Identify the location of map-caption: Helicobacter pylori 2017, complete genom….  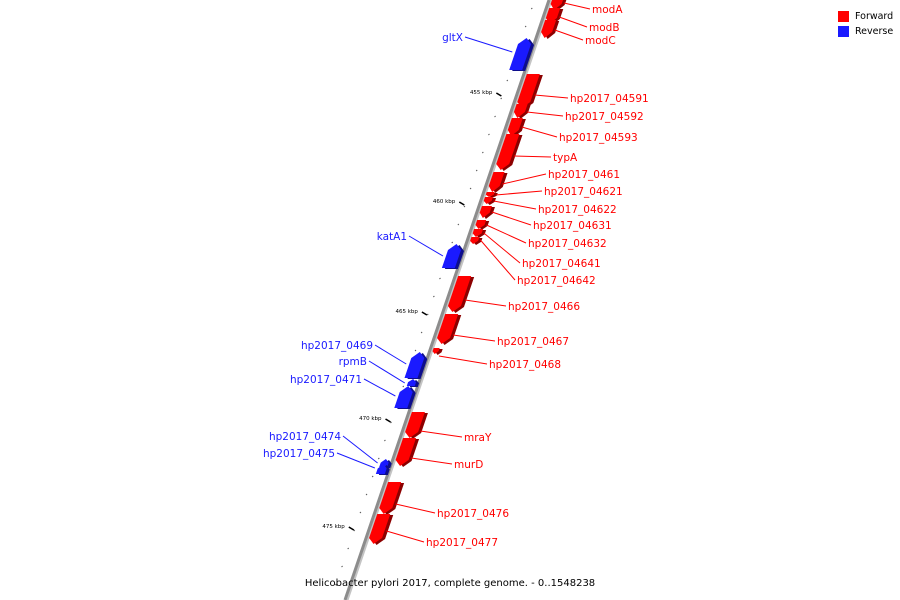
(450, 583).